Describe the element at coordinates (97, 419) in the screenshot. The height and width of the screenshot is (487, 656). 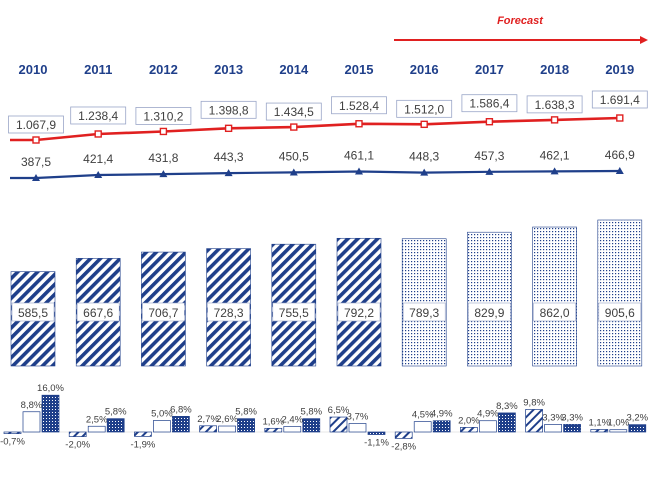
I see `growth-label: 2,5%` at that location.